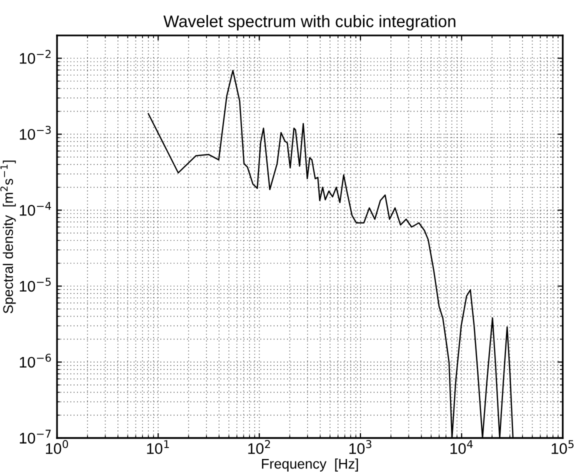  I want to click on y-tick-label: 10$^{−6}$, so click(35, 361).